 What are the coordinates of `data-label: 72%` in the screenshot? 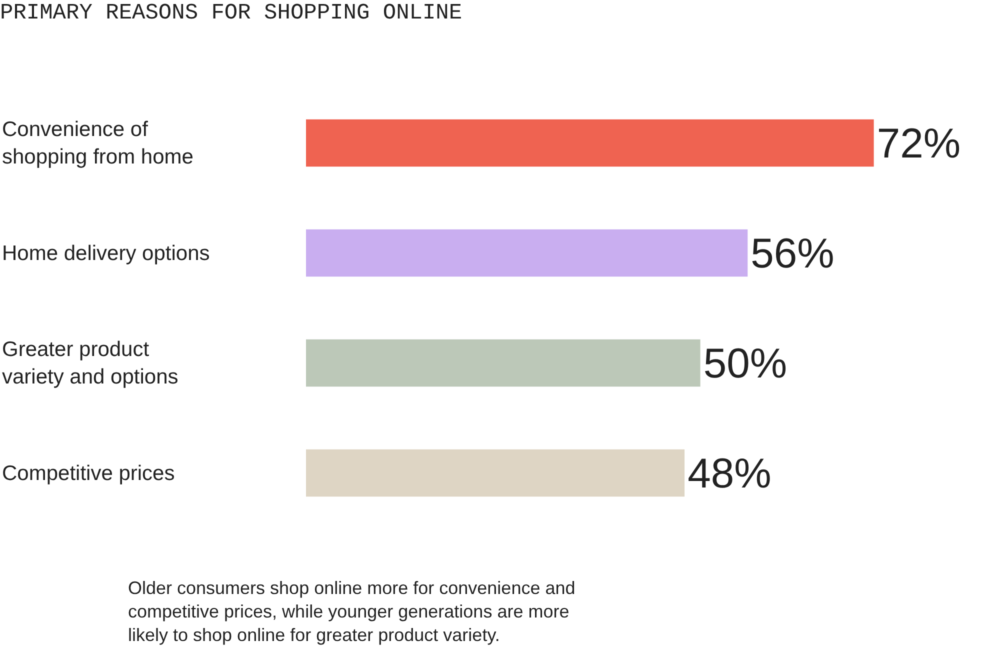 It's located at (918, 143).